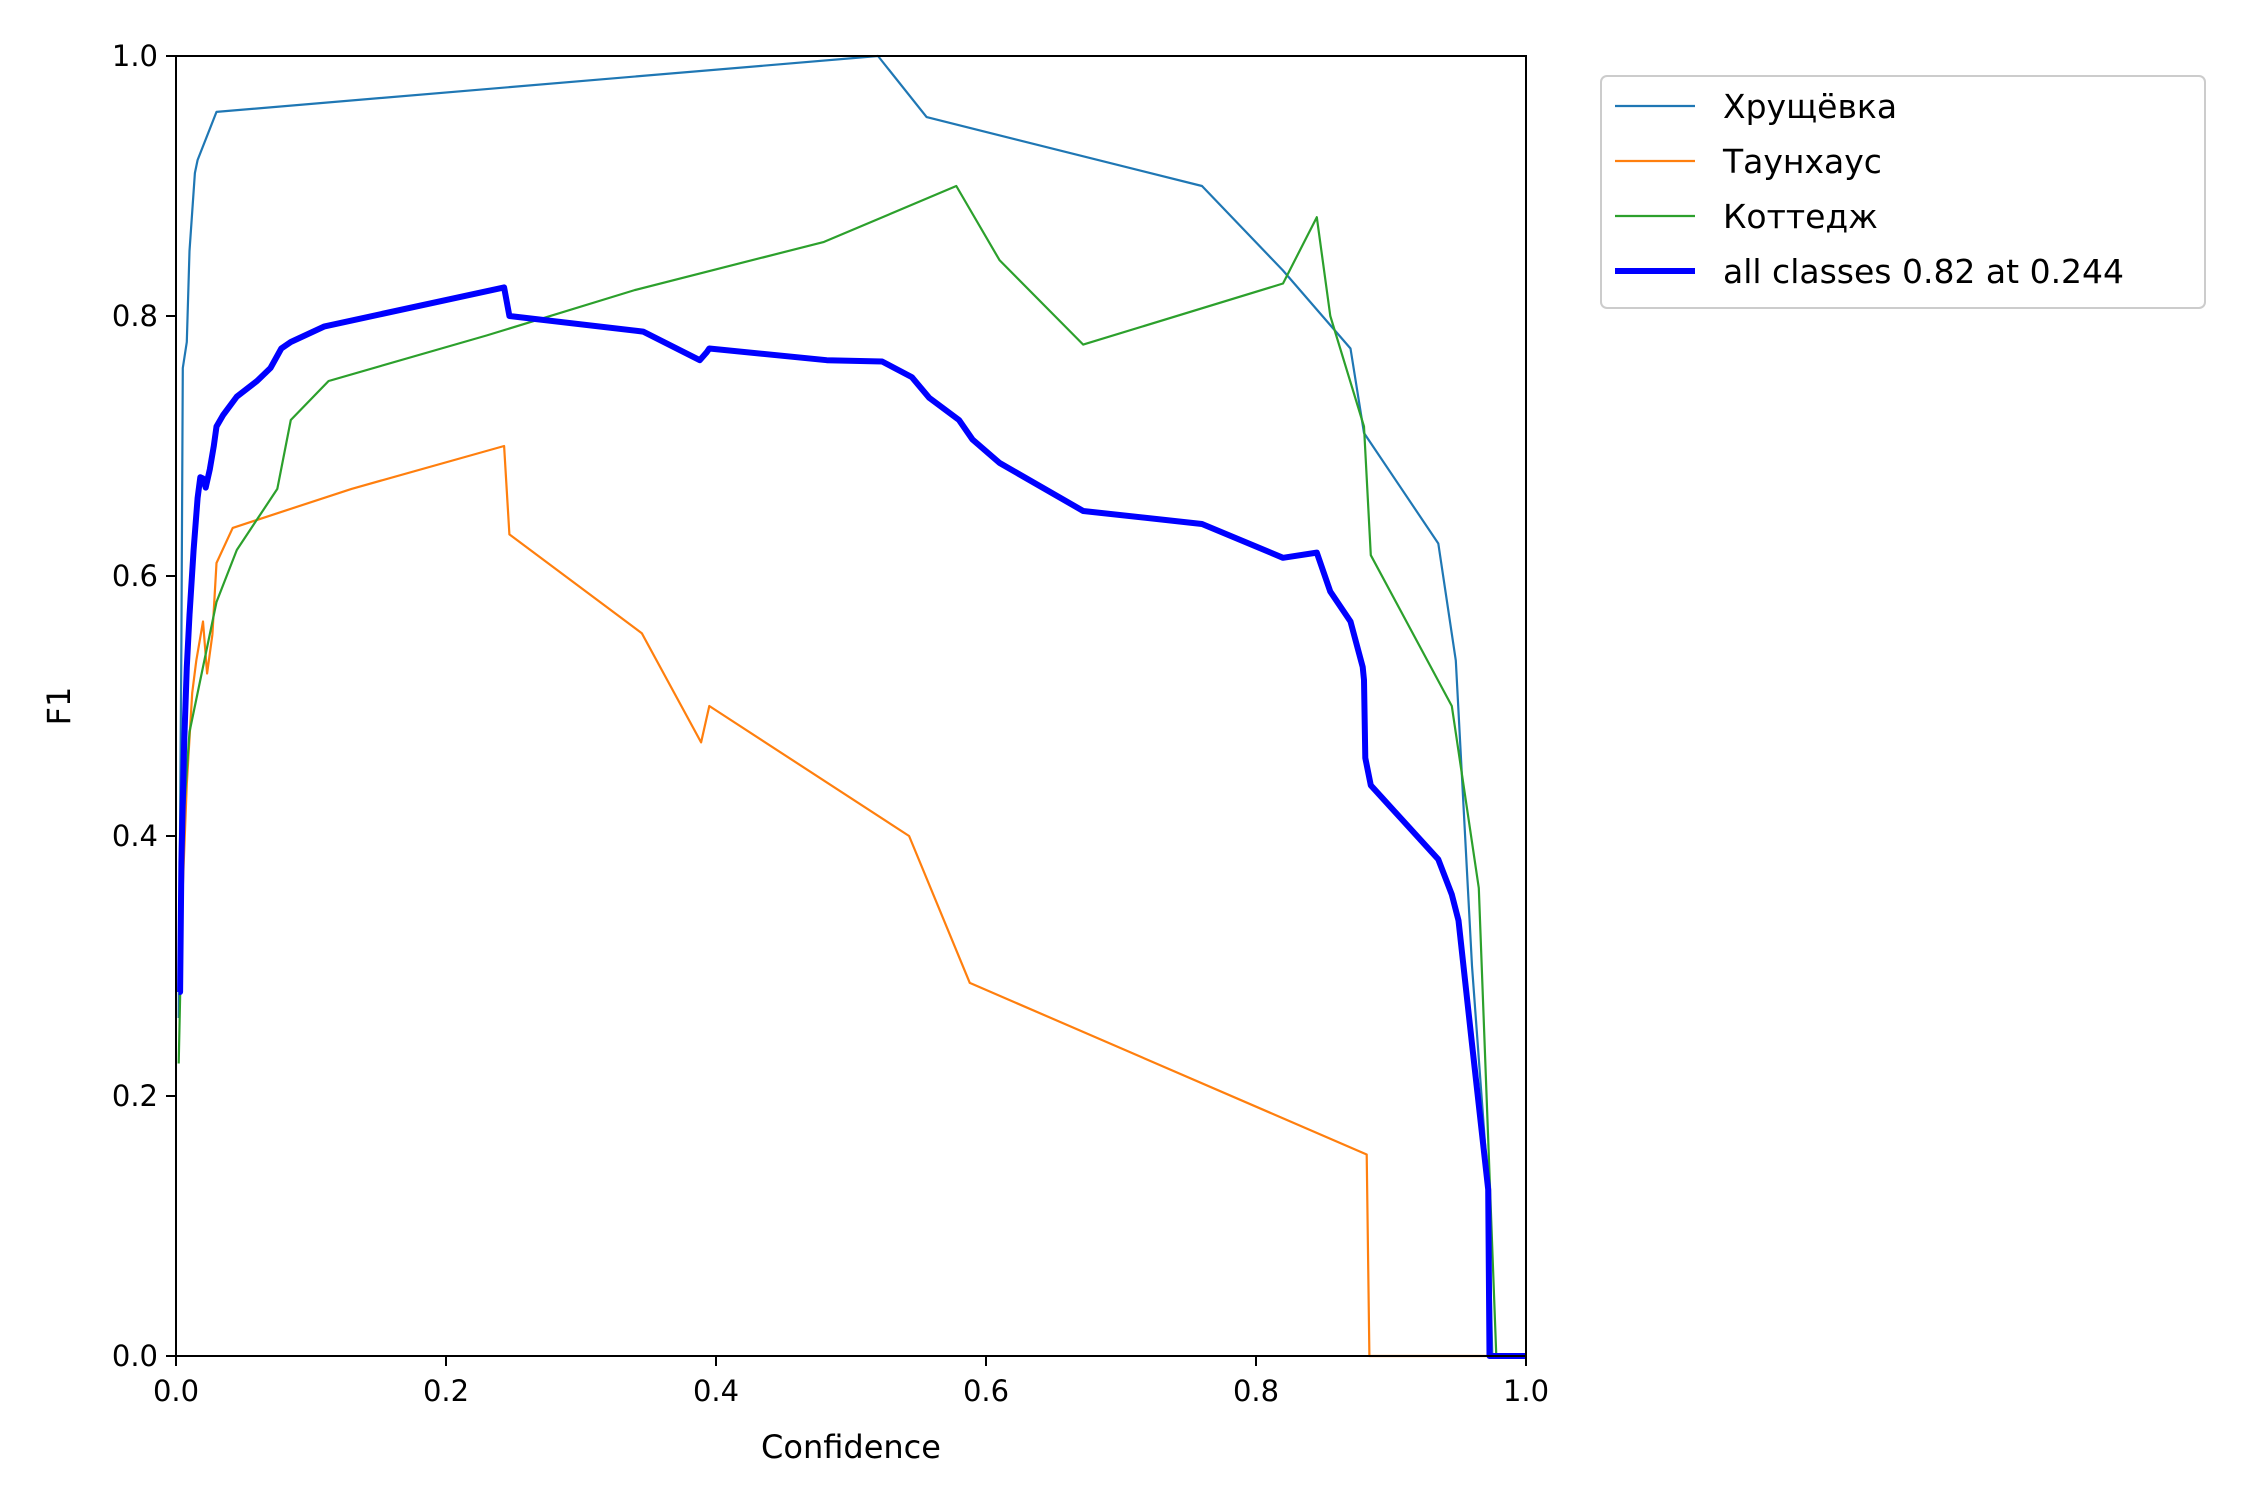  Describe the element at coordinates (1256, 1391) in the screenshot. I see `x-tick-label: 0.8` at that location.